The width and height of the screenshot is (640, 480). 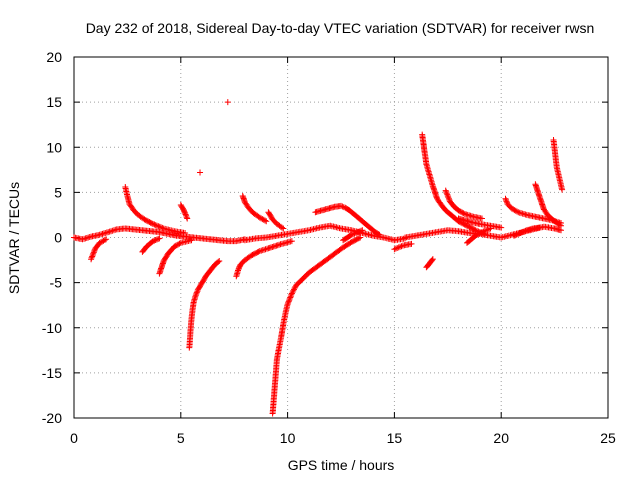 What do you see at coordinates (395, 438) in the screenshot?
I see `x-tick-label: 15` at bounding box center [395, 438].